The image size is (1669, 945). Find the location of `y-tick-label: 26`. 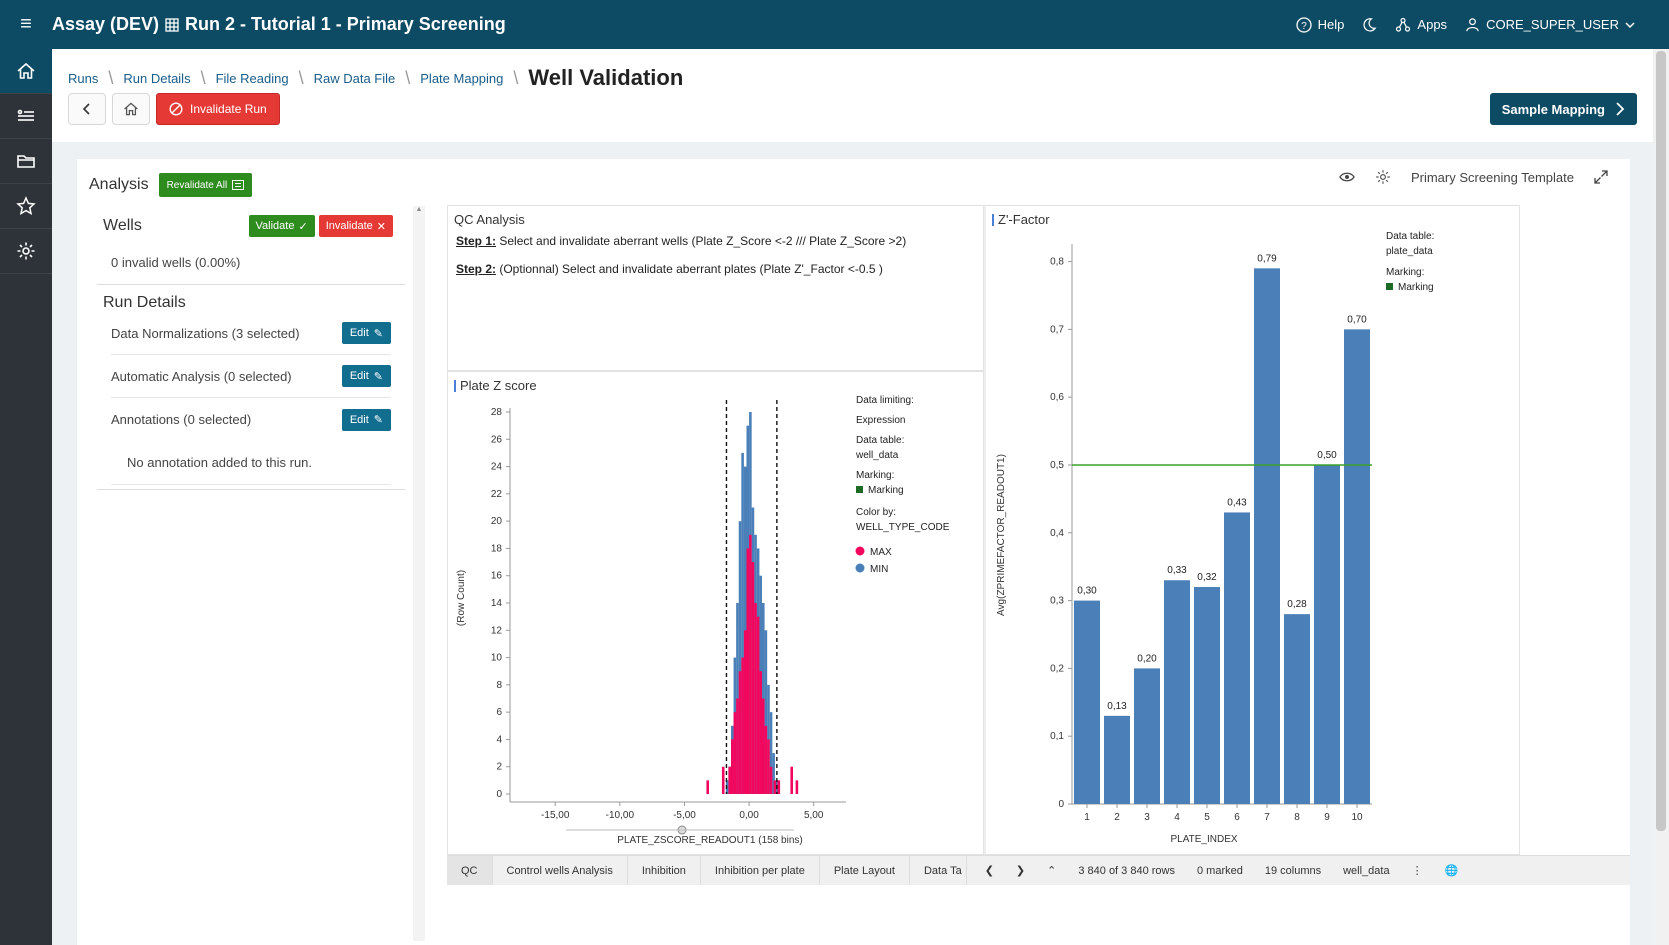

y-tick-label: 26 is located at coordinates (497, 439).